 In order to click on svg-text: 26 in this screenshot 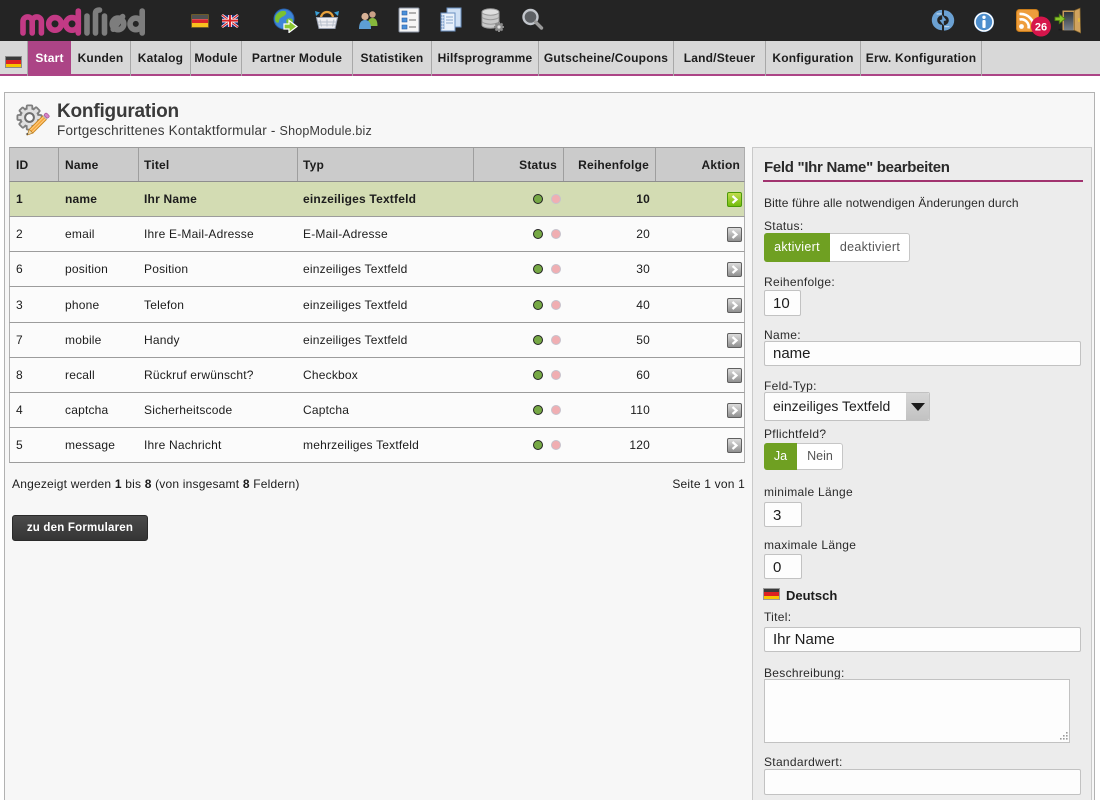, I will do `click(1041, 28)`.